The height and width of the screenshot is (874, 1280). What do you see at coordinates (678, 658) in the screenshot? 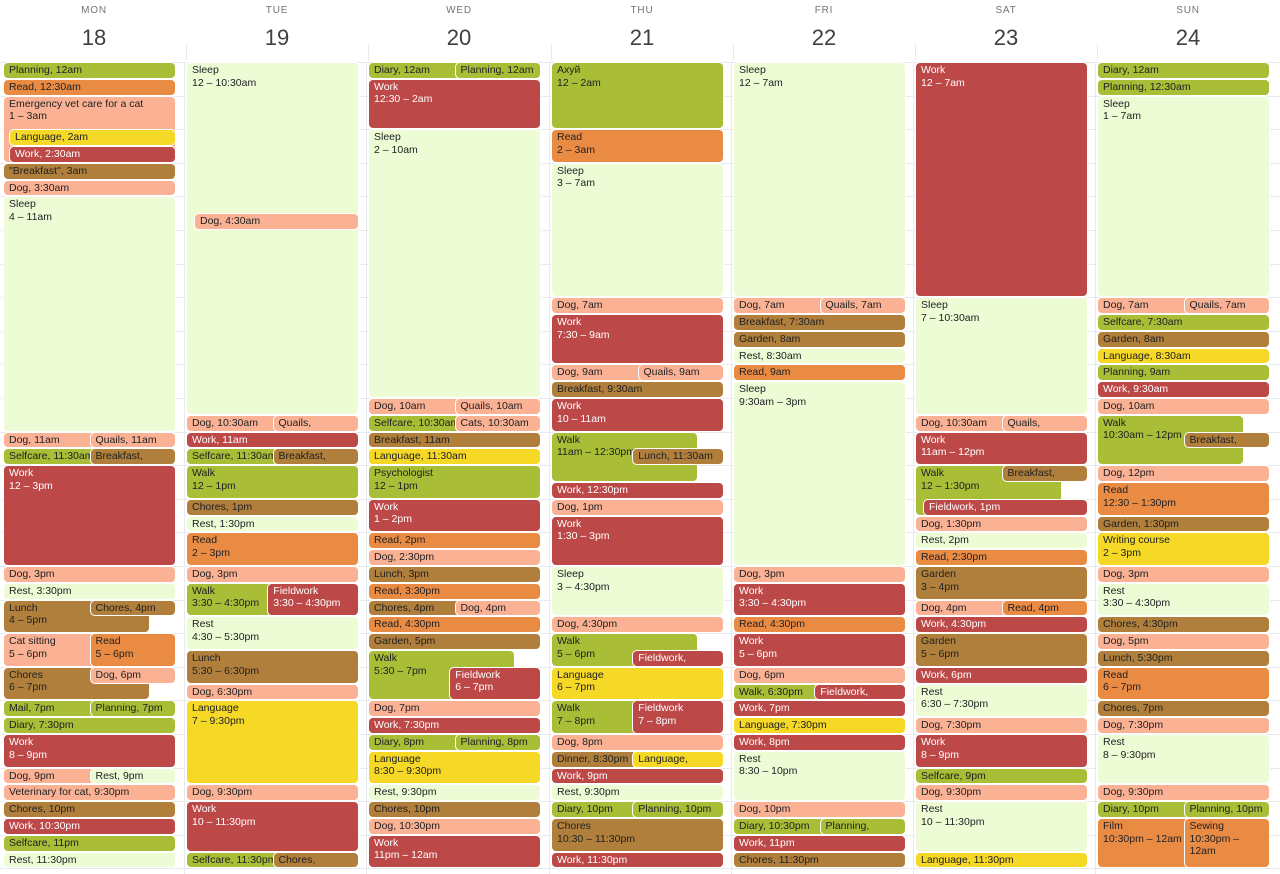
I see `calendar-event: Fieldwork5:30pm` at bounding box center [678, 658].